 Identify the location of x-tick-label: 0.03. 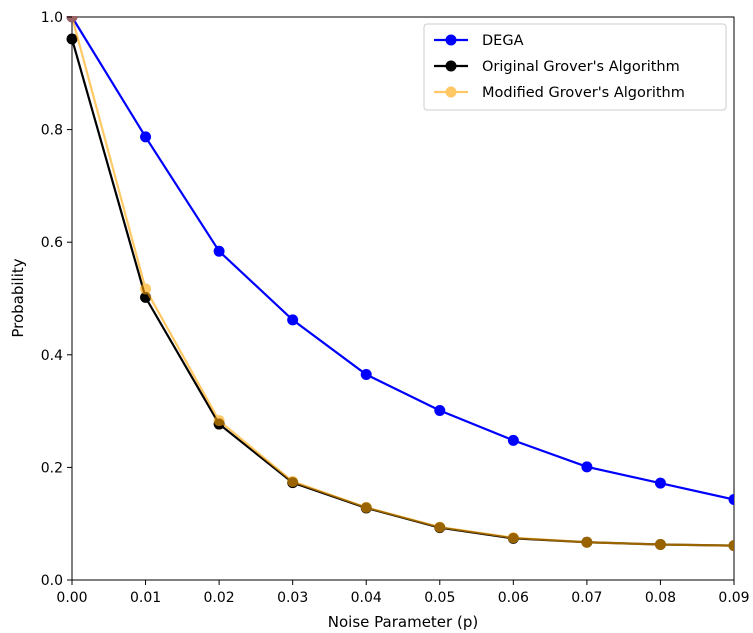
(292, 598).